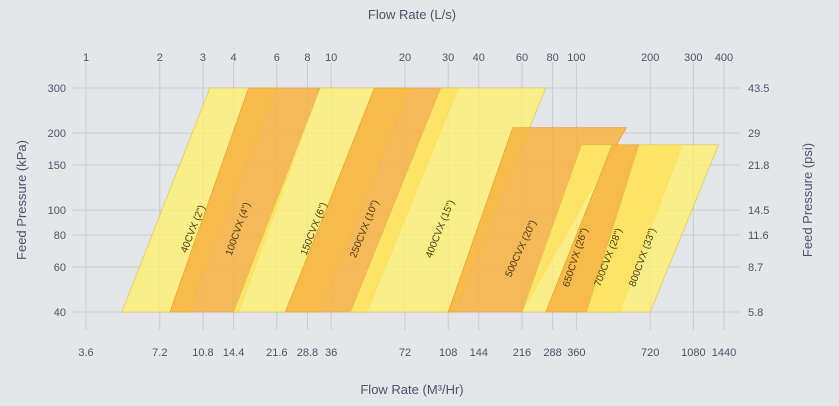 The height and width of the screenshot is (406, 839). Describe the element at coordinates (57, 211) in the screenshot. I see `left-tick-3: 100` at that location.